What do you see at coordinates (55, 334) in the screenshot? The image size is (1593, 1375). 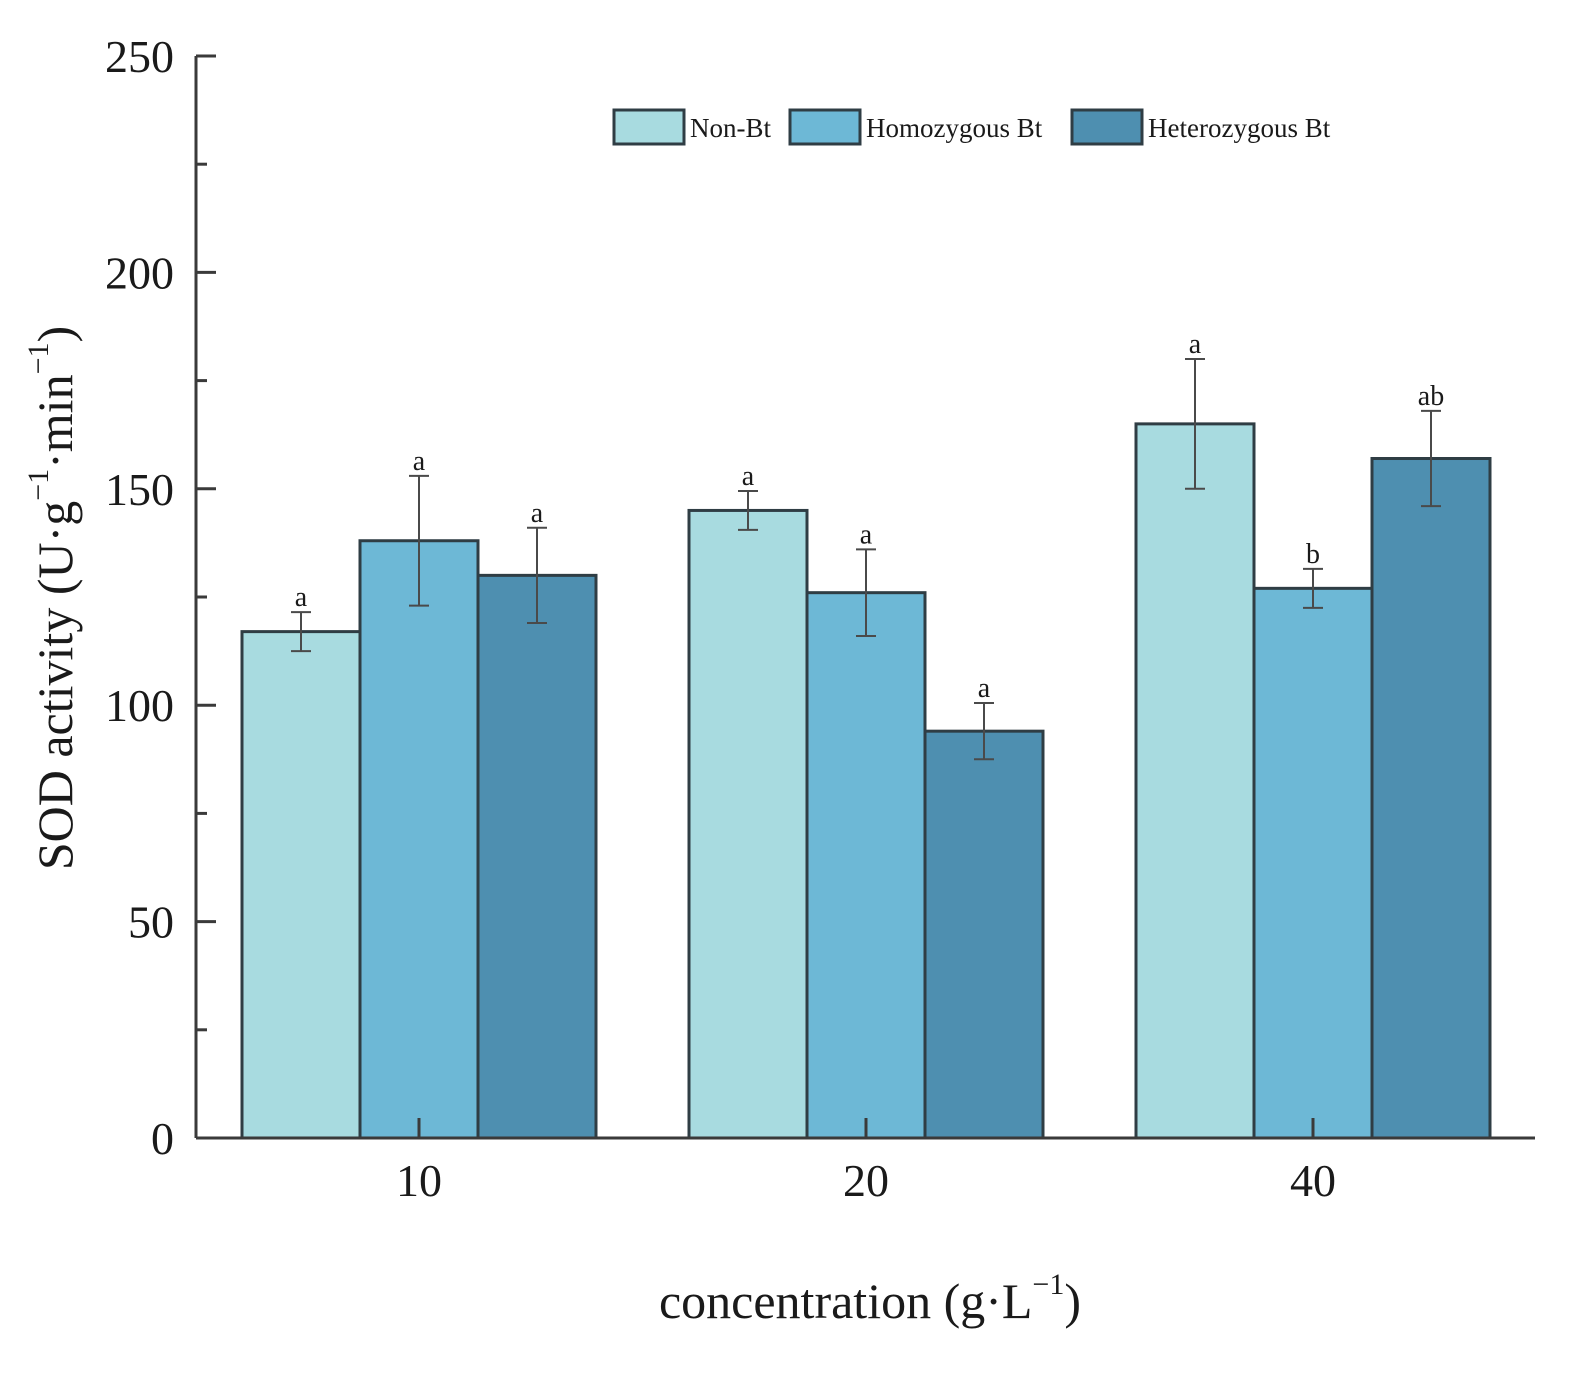 I see `y-axis-title-end: )` at bounding box center [55, 334].